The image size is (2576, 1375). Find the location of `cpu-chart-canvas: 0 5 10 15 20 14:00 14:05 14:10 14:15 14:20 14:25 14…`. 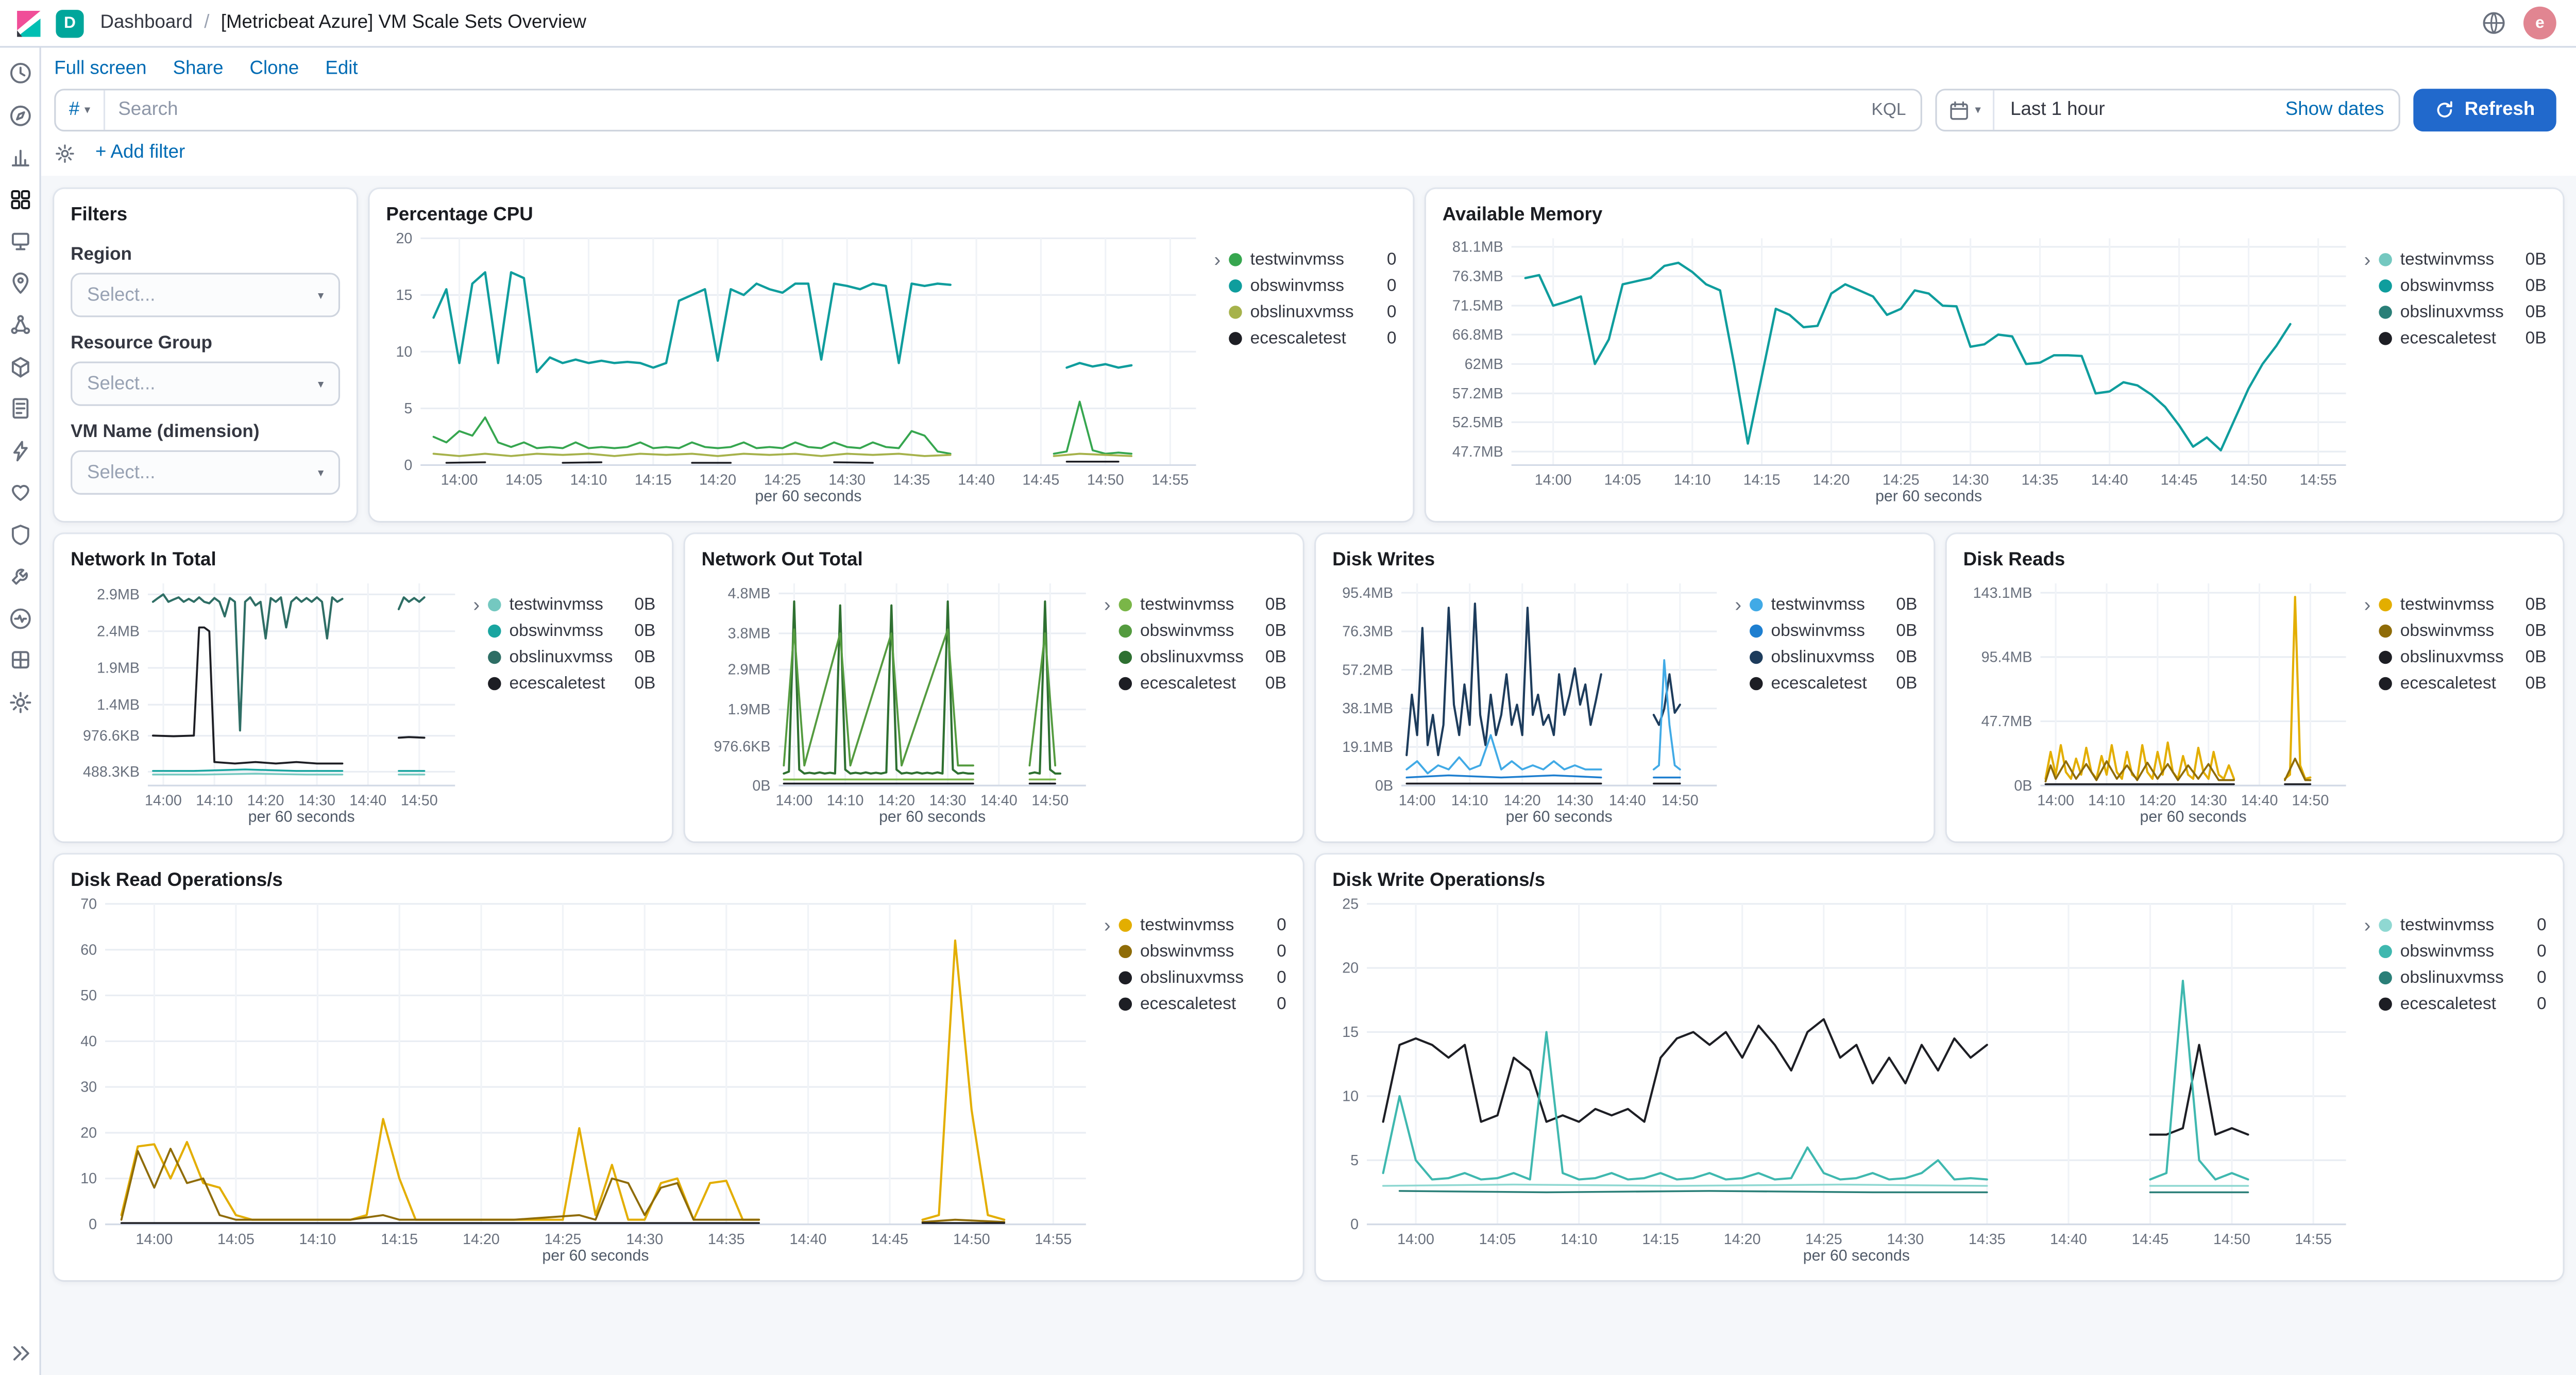

cpu-chart-canvas: 0 5 10 15 20 14:00 14:05 14:10 14:15 14:20 14:25 14… is located at coordinates (796, 368).